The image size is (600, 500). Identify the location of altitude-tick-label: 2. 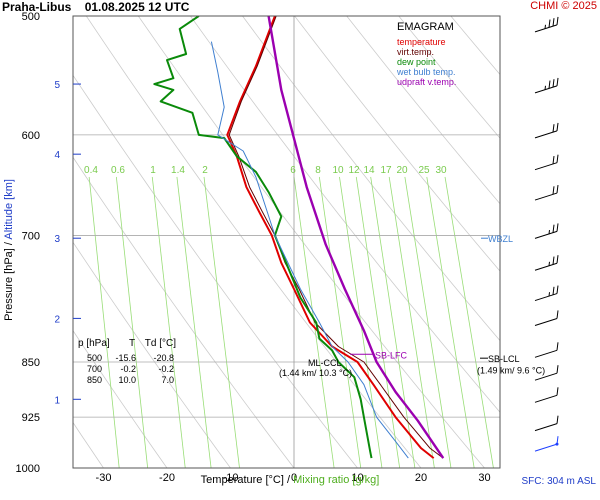
(57, 319).